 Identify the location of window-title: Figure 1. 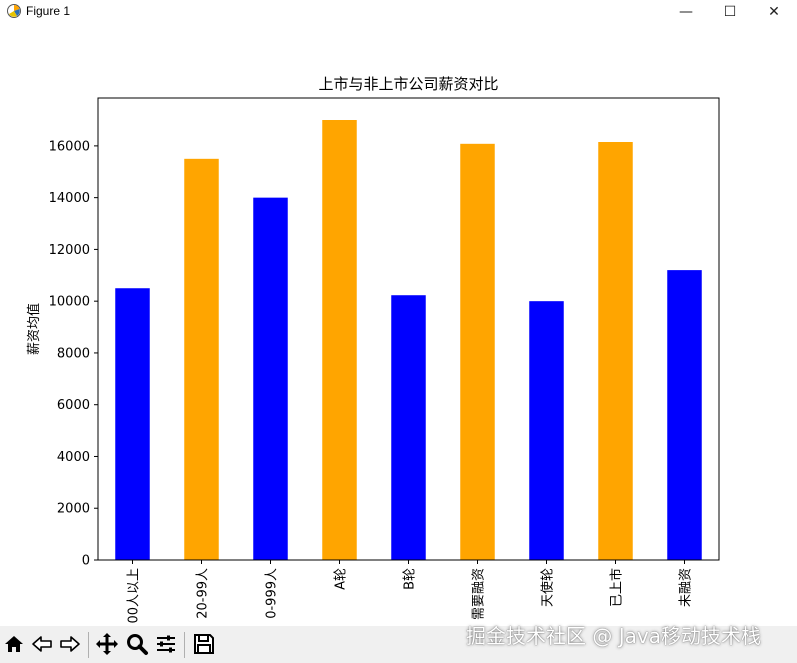
(48, 11).